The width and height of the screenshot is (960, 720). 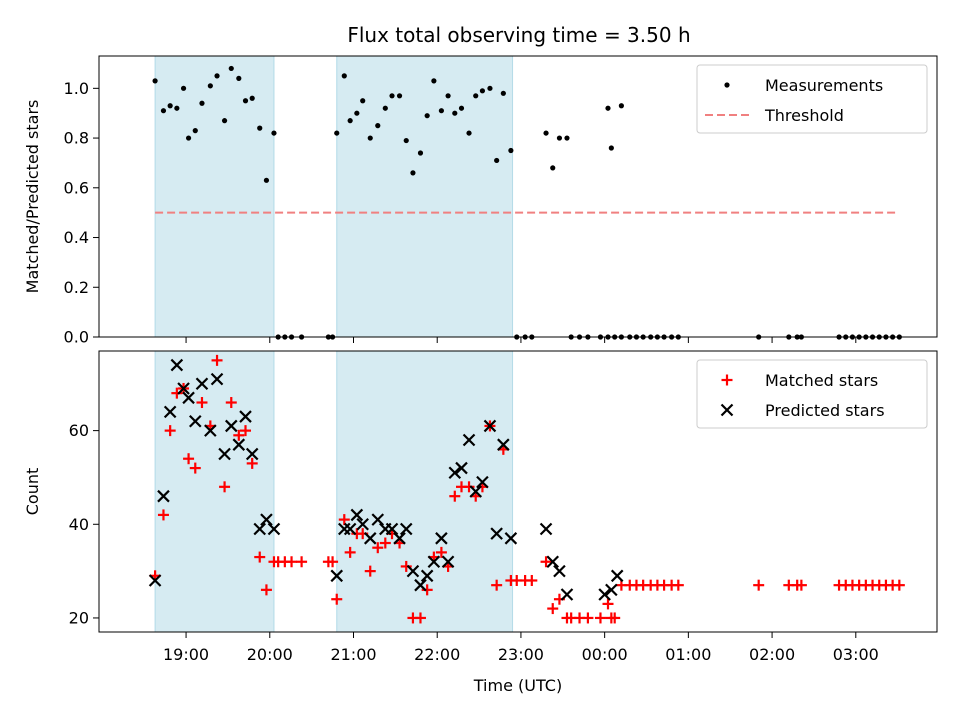 I want to click on x-tick-label: 00:00, so click(x=605, y=654).